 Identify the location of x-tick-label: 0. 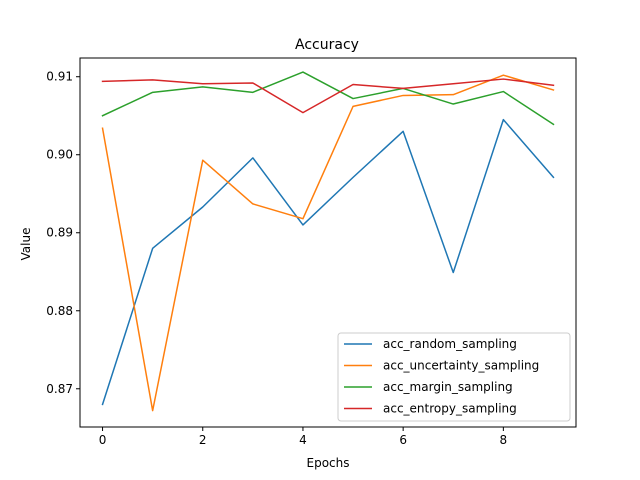
(103, 440).